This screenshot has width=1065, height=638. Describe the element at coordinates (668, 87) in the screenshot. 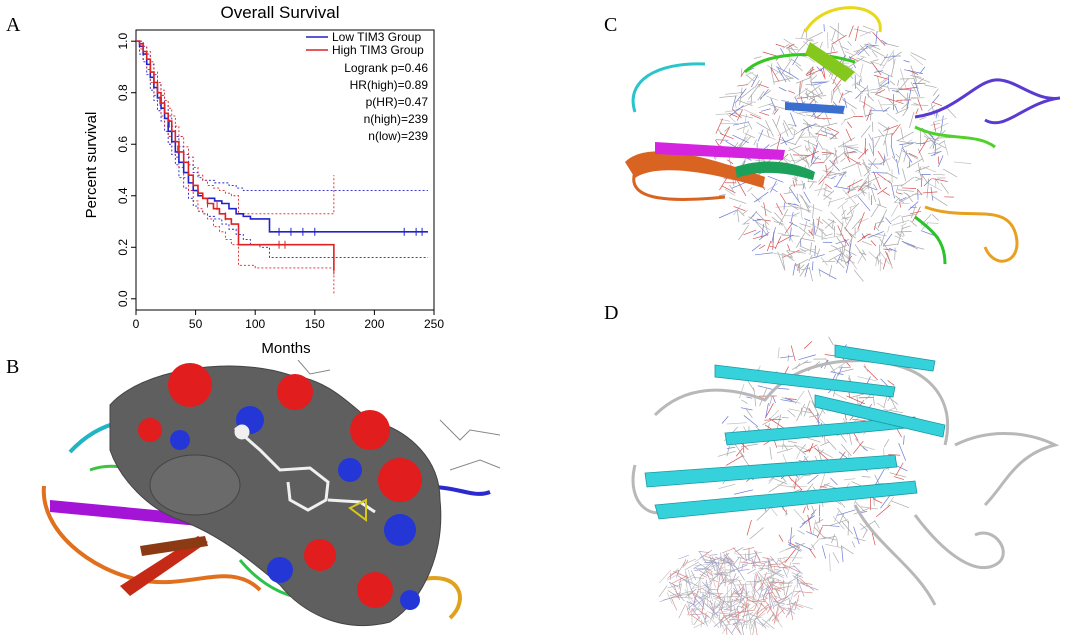

I see `ribbon-cyan-coil` at that location.